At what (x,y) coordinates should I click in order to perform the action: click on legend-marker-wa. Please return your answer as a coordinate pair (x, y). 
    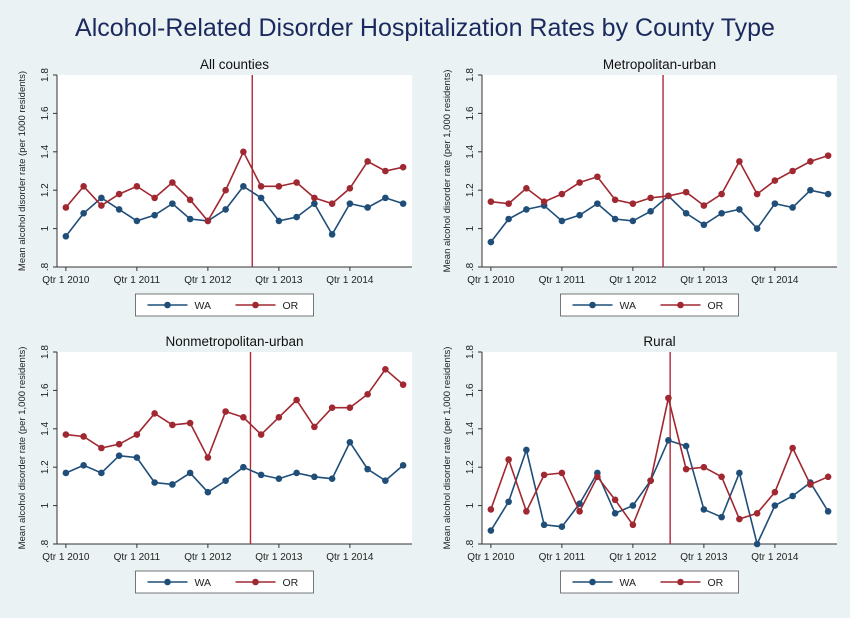
    Looking at the image, I should click on (167, 582).